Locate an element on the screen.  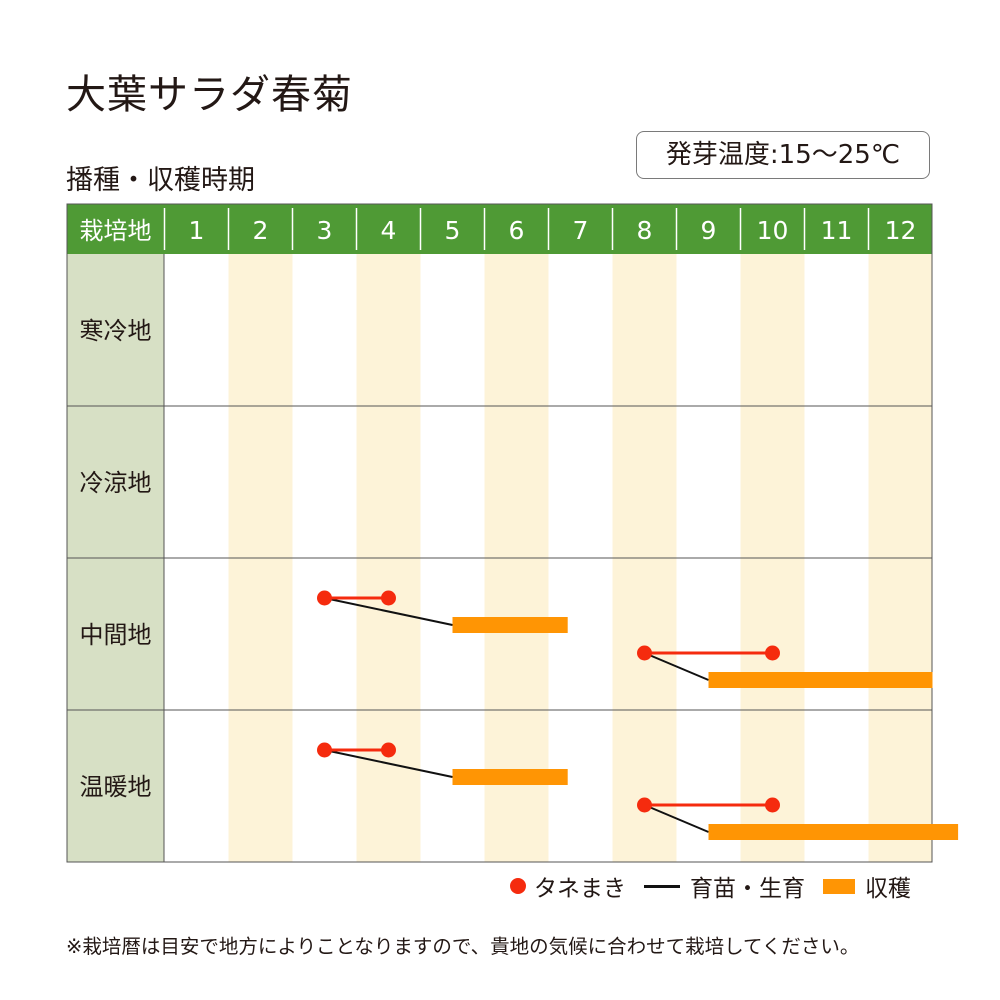
region-label: 寒冷地 is located at coordinates (116, 331).